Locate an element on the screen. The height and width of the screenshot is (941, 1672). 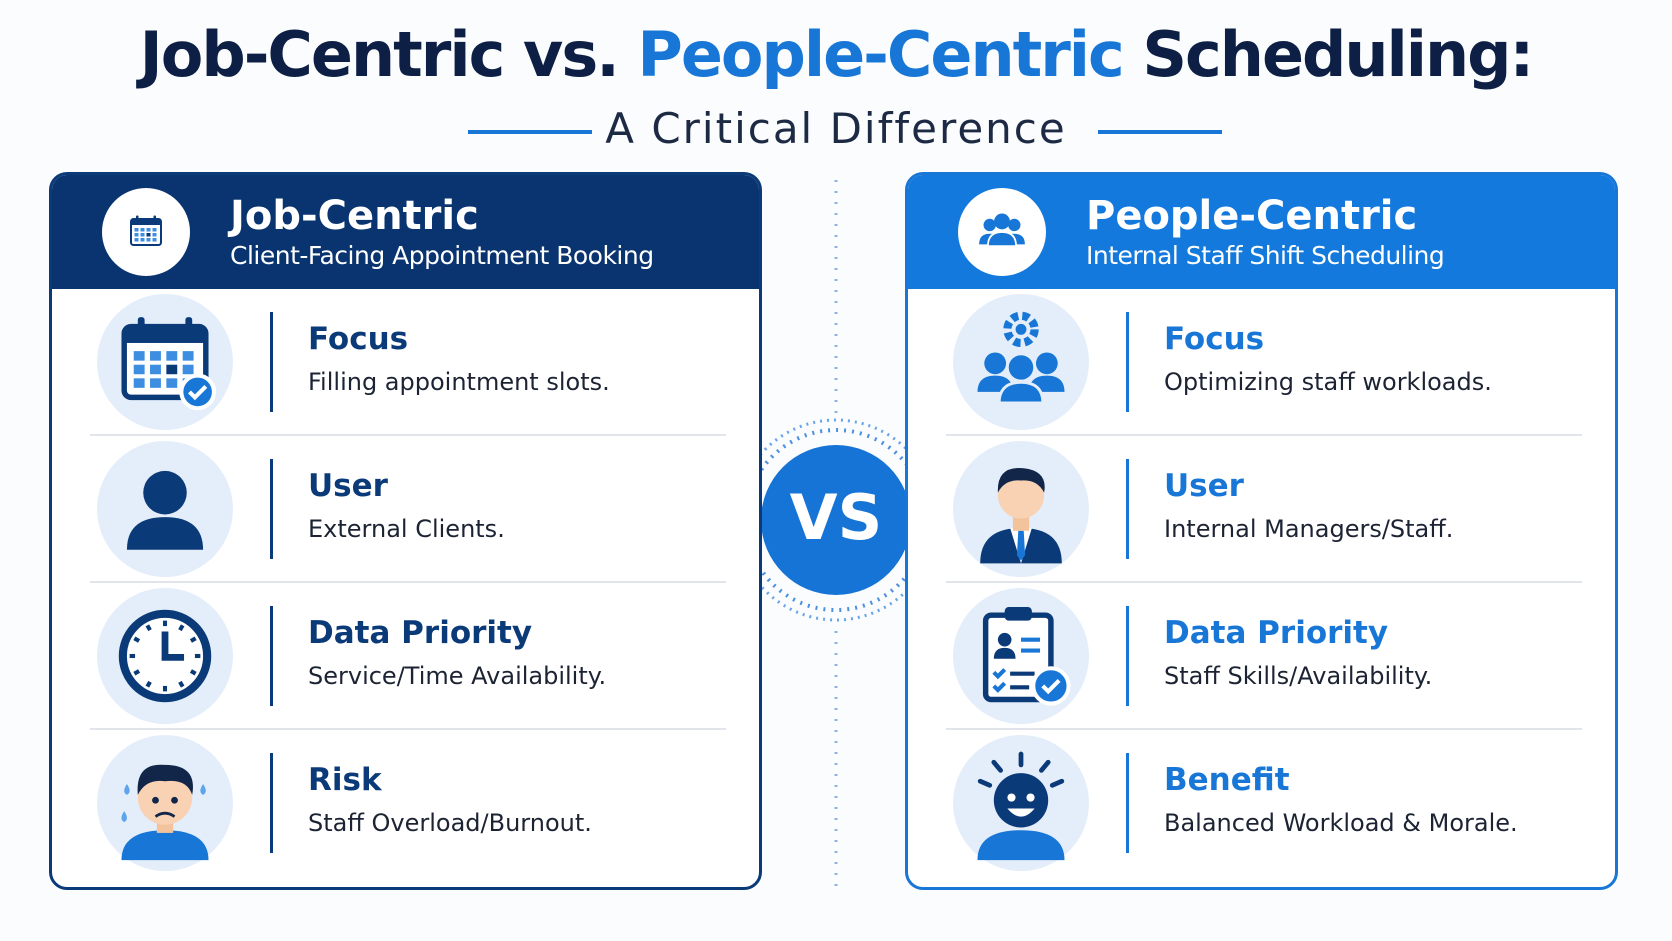
panel-subtitle: Client-Facing Appointment Booking is located at coordinates (442, 255).